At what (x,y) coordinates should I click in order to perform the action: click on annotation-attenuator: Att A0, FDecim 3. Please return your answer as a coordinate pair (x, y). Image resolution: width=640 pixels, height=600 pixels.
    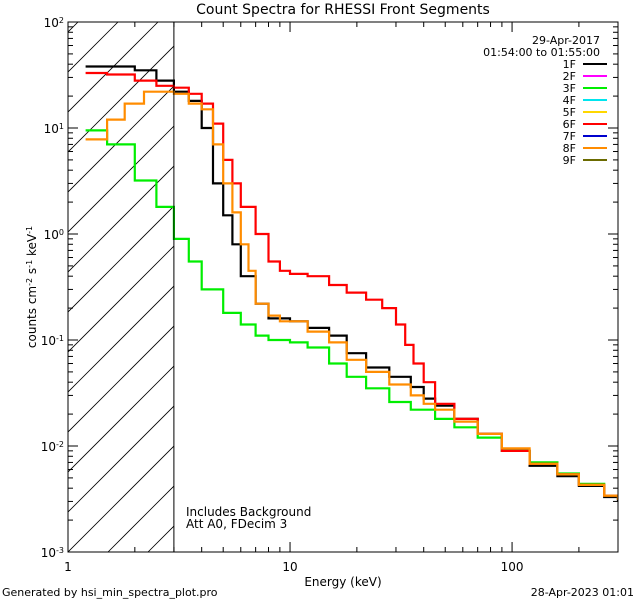
    Looking at the image, I should click on (236, 524).